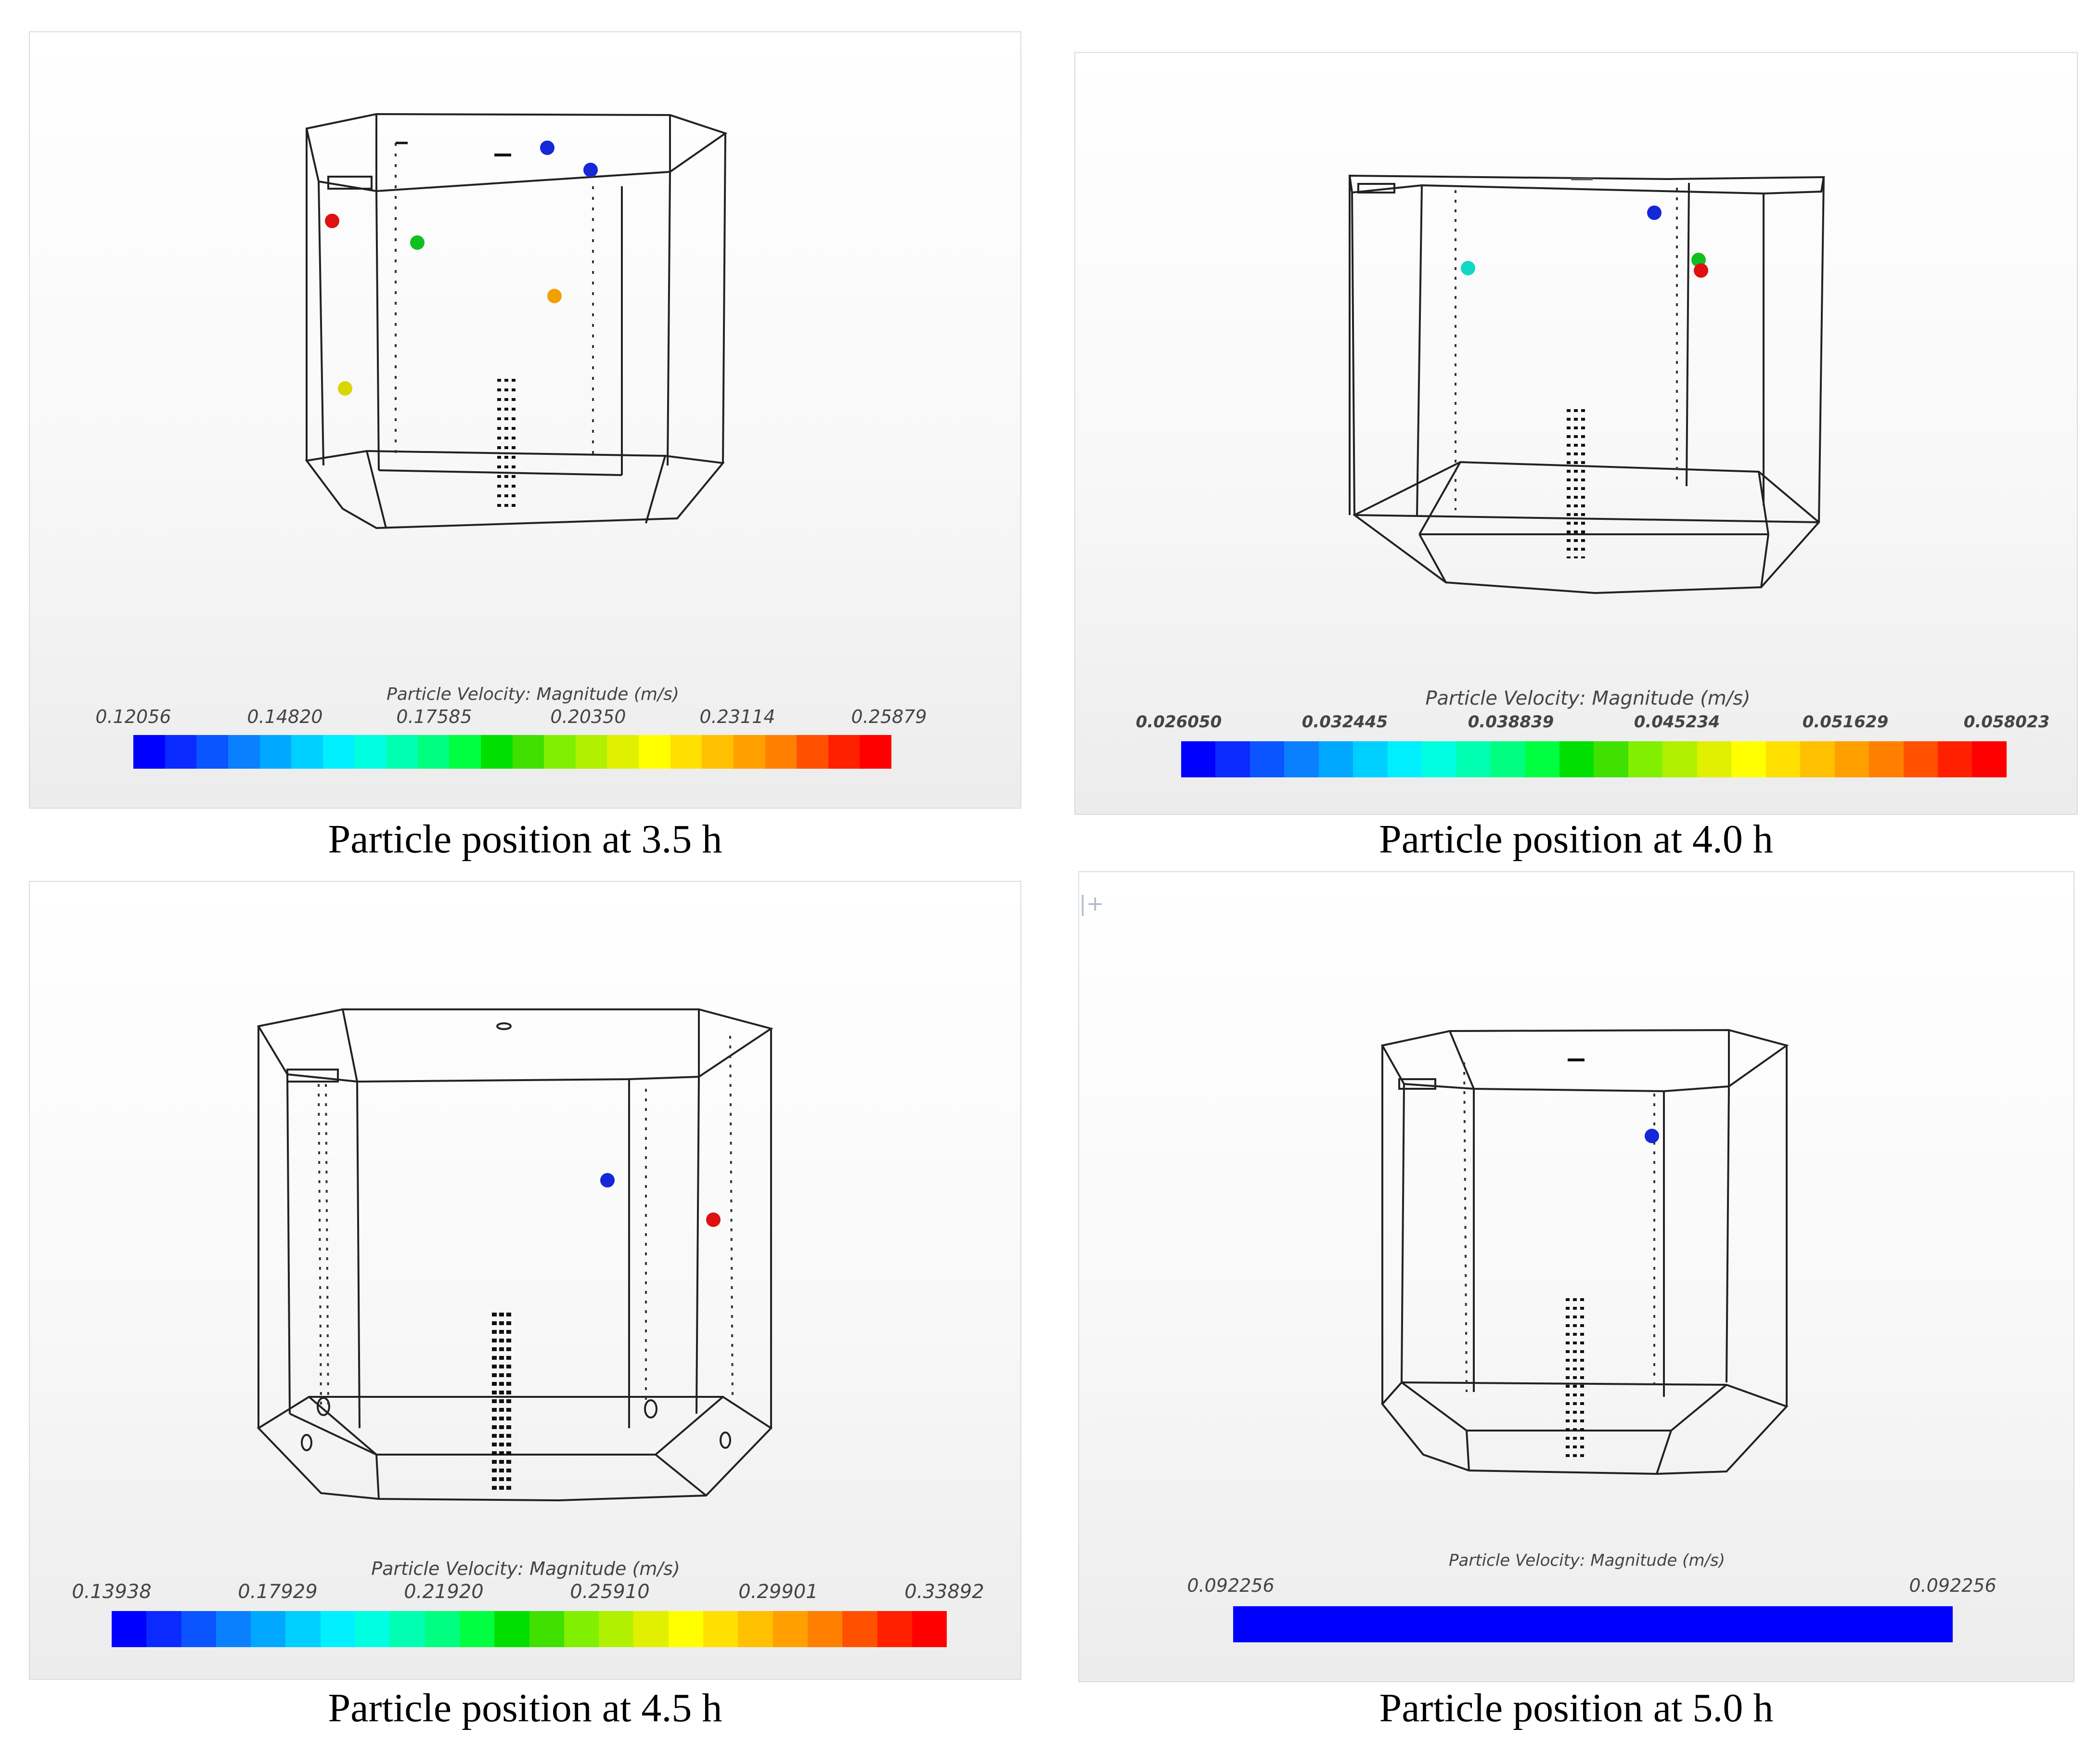 The image size is (2100, 1754). Describe the element at coordinates (525, 1708) in the screenshot. I see `caption-4-5h: Particle position at 4.5 h` at that location.